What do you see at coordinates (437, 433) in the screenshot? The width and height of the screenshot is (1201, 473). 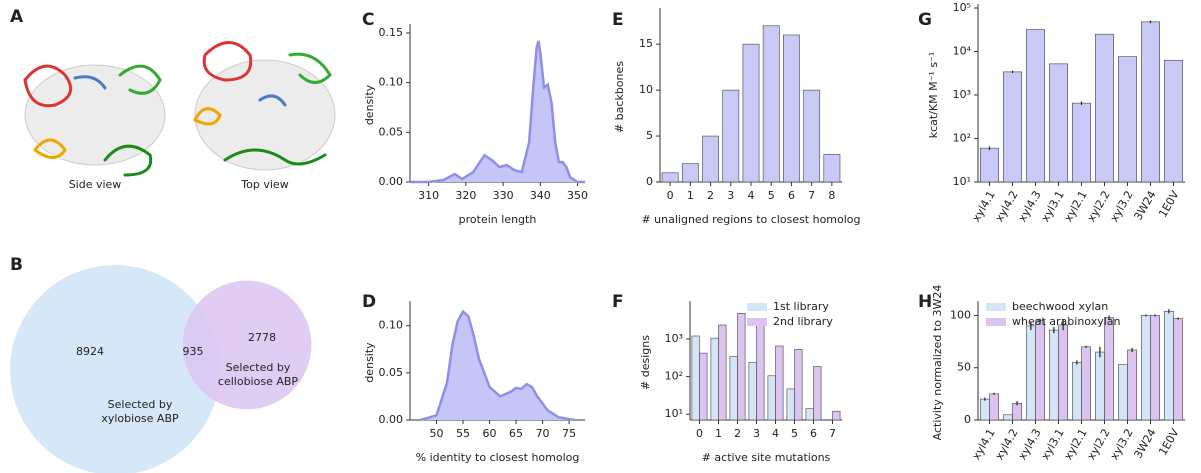 I see `x-tick-label: 50` at bounding box center [437, 433].